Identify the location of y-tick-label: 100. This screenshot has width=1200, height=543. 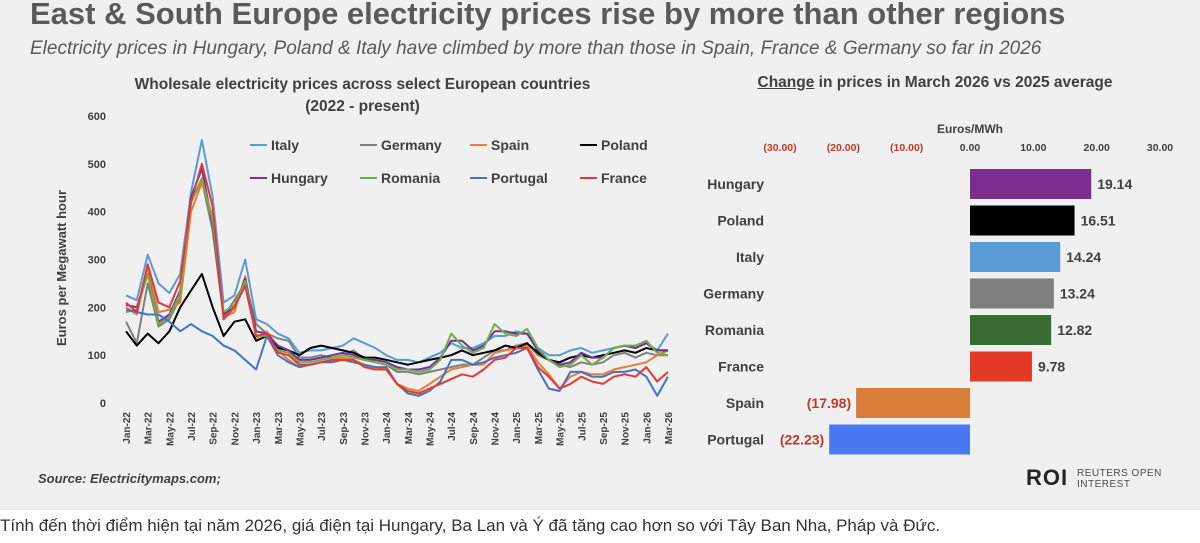
(97, 356).